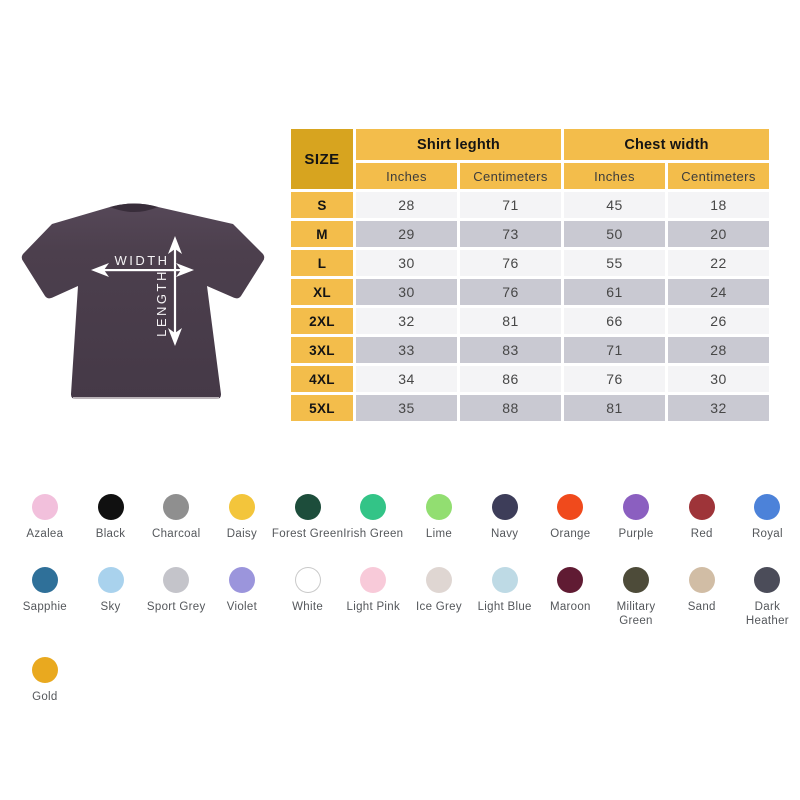 This screenshot has height=800, width=800. I want to click on length-arrow-head-top, so click(175, 245).